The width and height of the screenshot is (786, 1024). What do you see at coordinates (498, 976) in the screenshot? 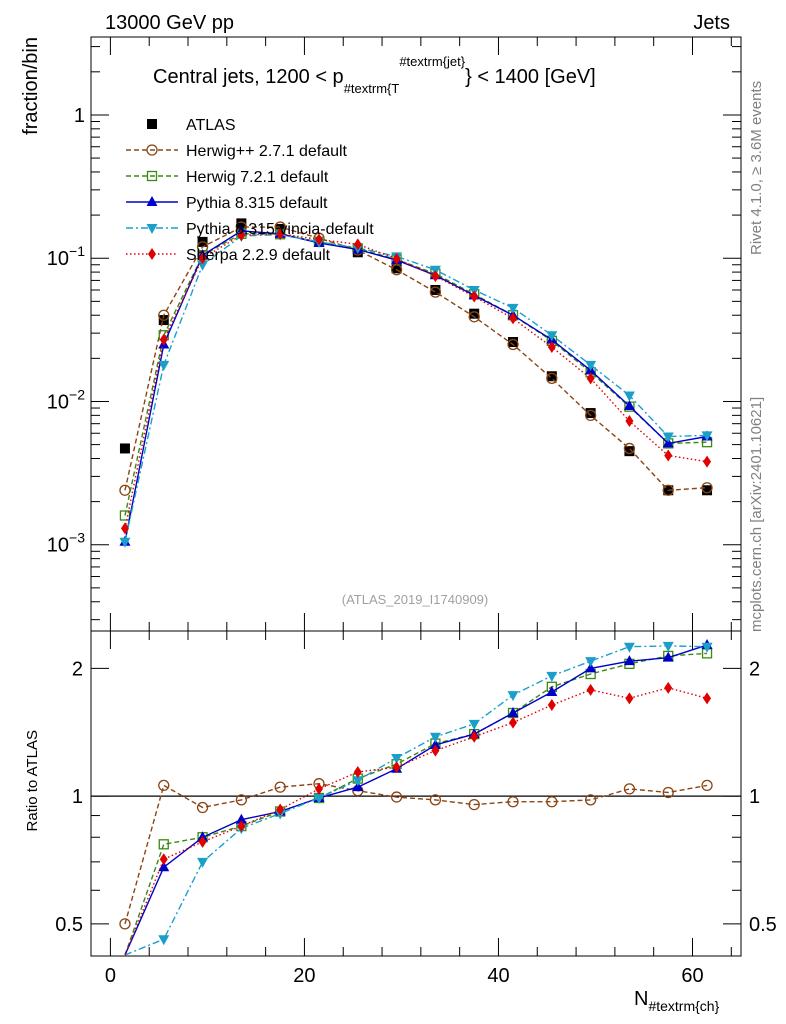
I see `ratio-x-tick-label: 40` at bounding box center [498, 976].